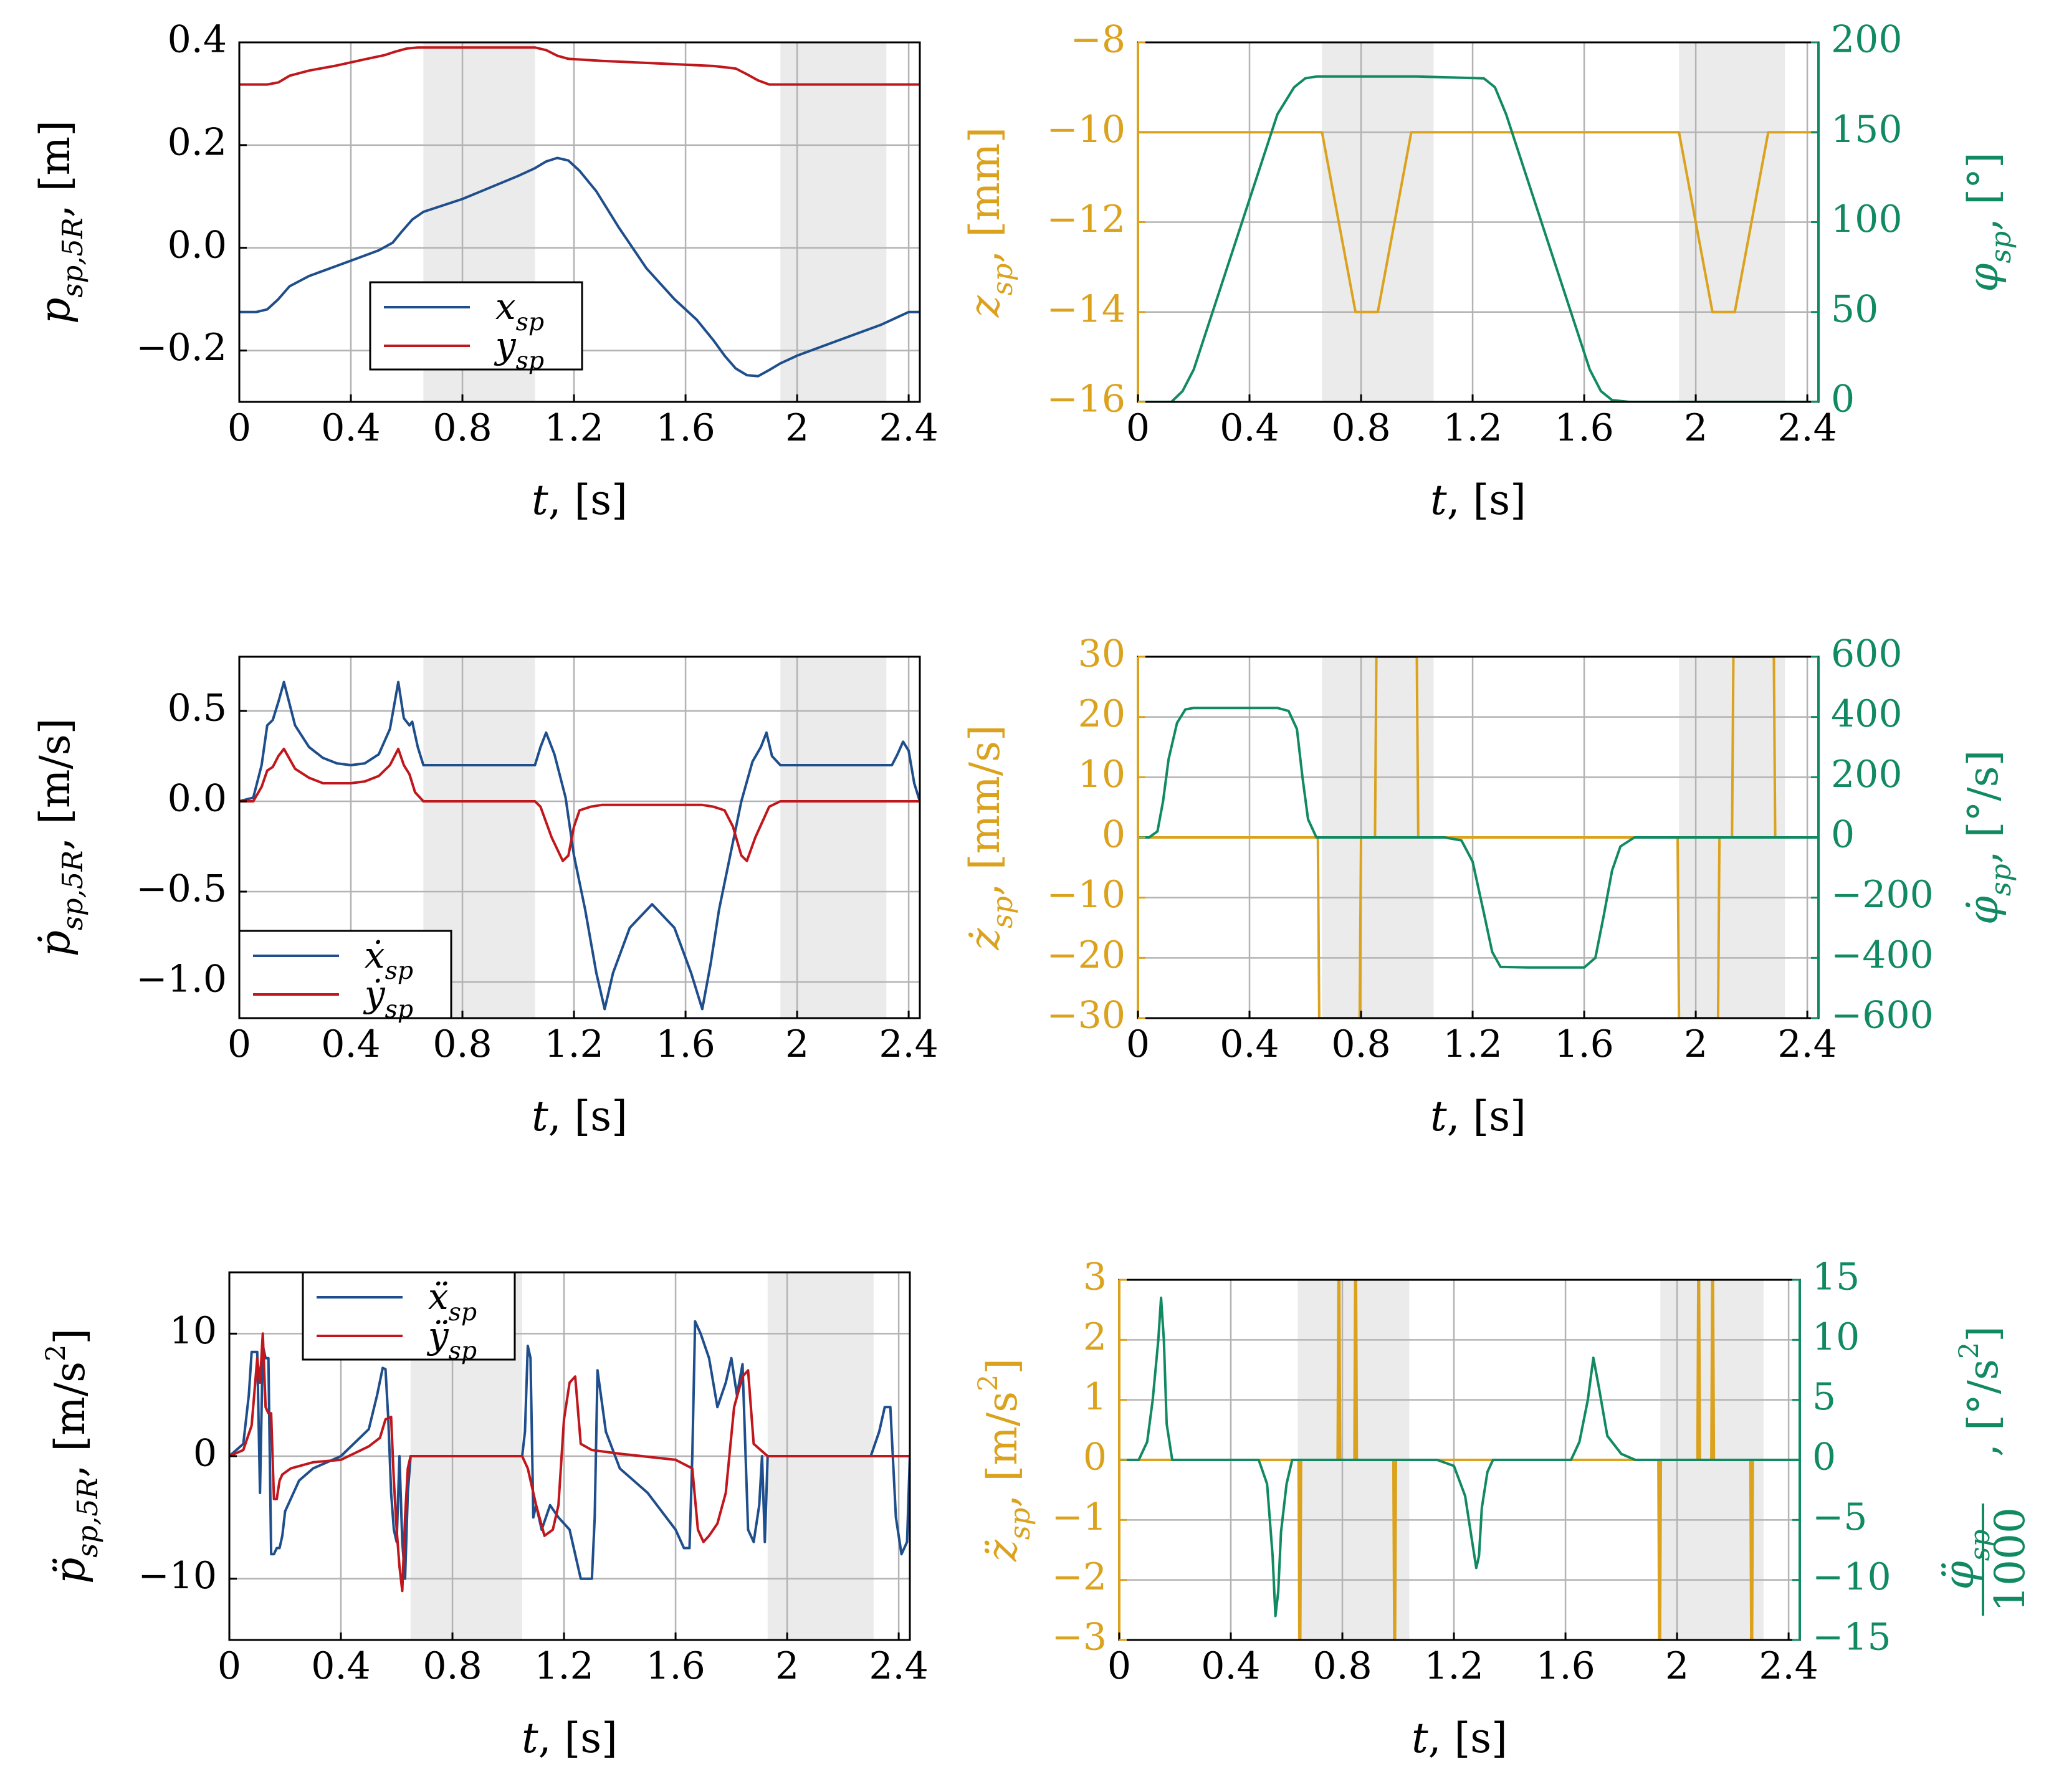 Image resolution: width=2064 pixels, height=1792 pixels. What do you see at coordinates (1824, 1397) in the screenshot?
I see `y2-tick-label: 5` at bounding box center [1824, 1397].